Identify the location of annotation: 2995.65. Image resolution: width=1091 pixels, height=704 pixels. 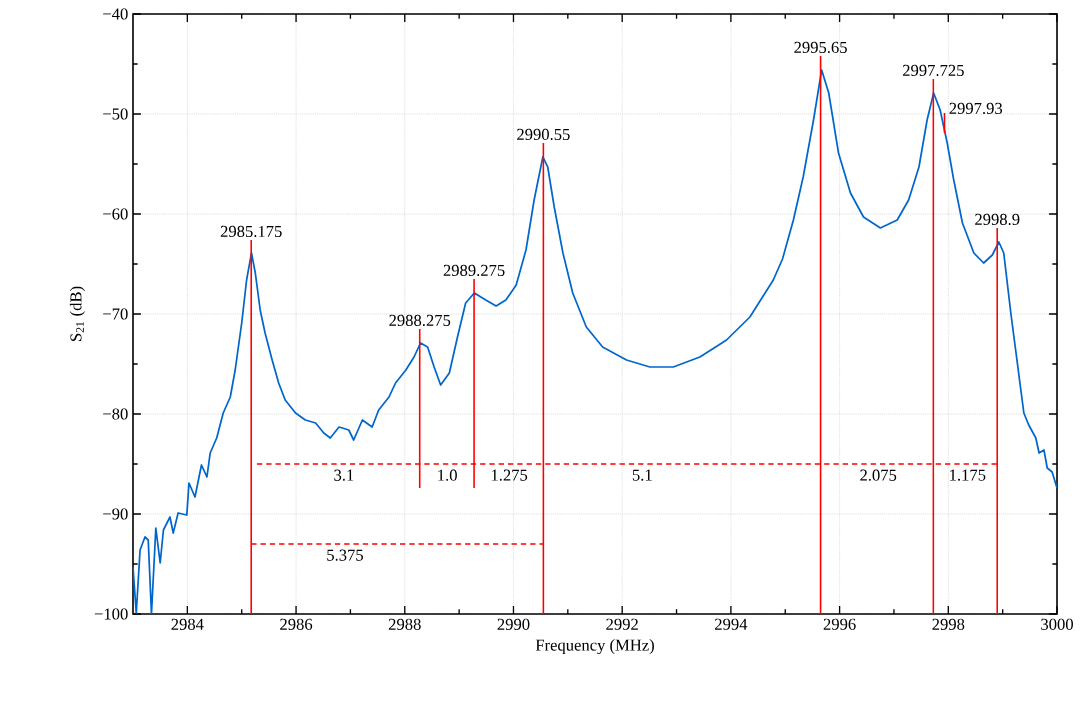
(820, 47).